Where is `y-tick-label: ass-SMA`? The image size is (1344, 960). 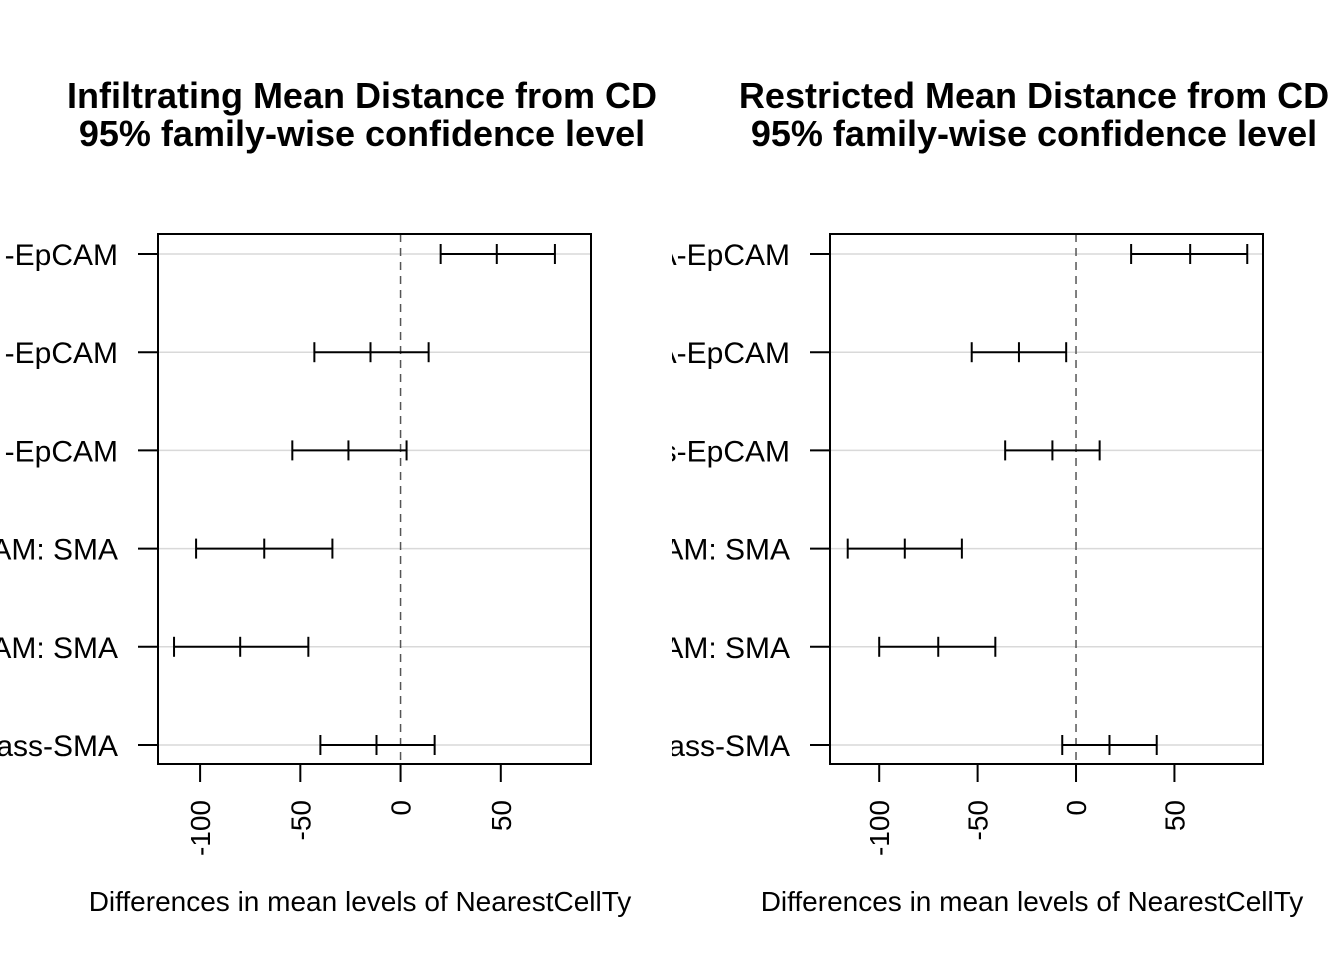
y-tick-label: ass-SMA is located at coordinates (59, 746).